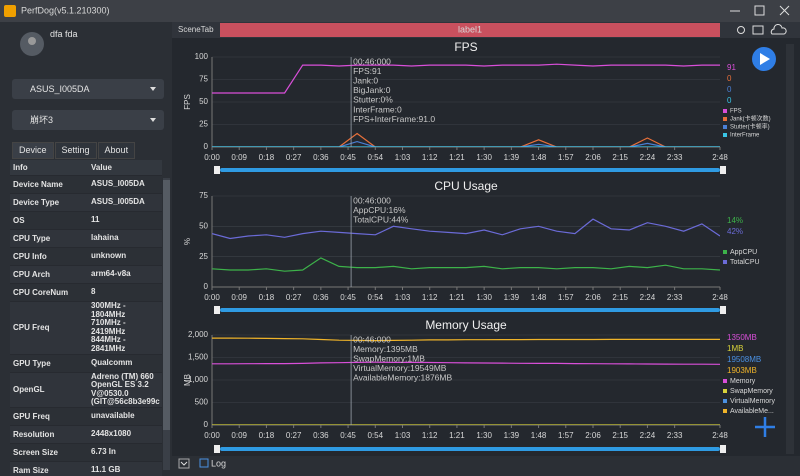 The height and width of the screenshot is (476, 800). I want to click on y-axis-label: FPS, so click(187, 102).